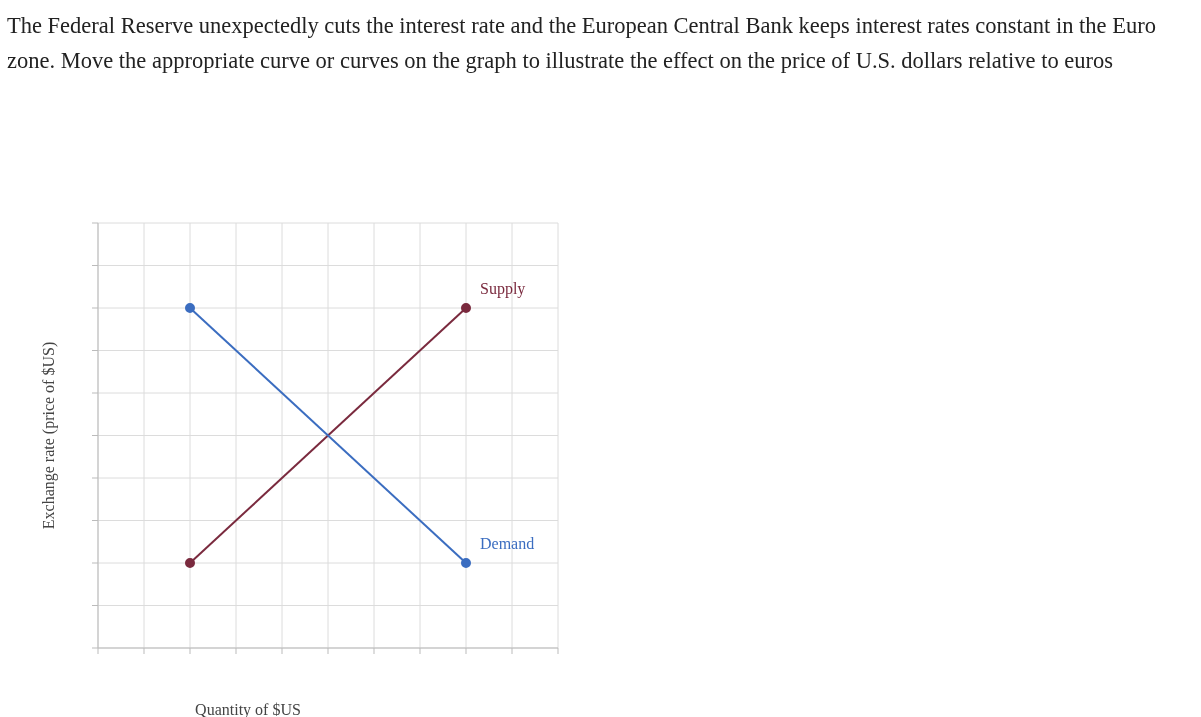  I want to click on chart-title: The Federal Reserve unexpectedly cuts the interest rate and the European Central Bank keeps interest rates constant in the Euro zone. Move the appropriate curve or curves on the graph to illustrate the effect on the price of U.S. dollars relative to euros, so click(582, 43).